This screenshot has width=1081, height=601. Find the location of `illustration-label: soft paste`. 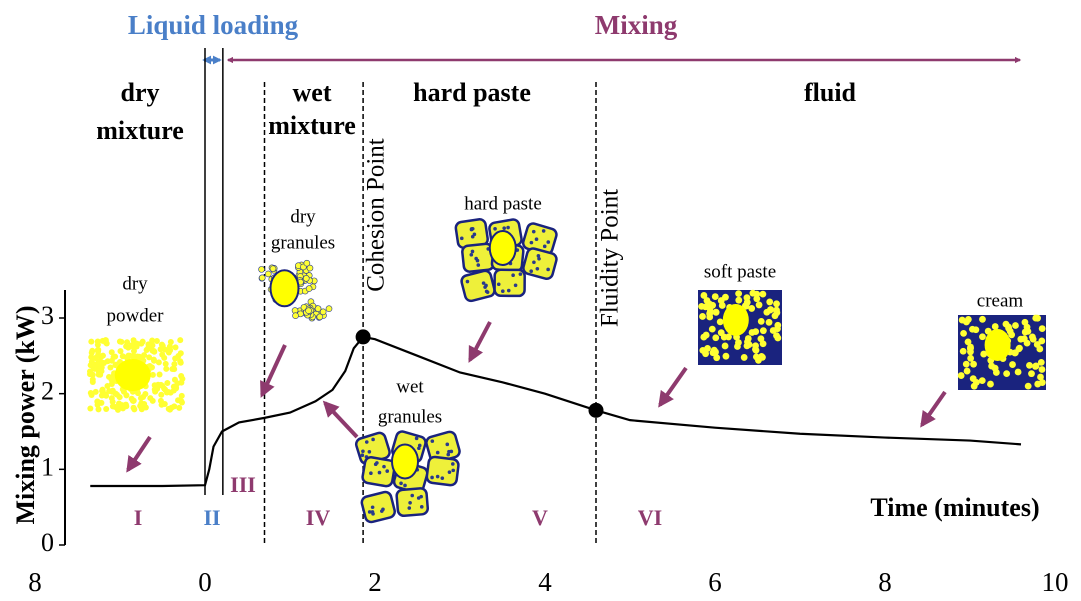

illustration-label: soft paste is located at coordinates (740, 271).